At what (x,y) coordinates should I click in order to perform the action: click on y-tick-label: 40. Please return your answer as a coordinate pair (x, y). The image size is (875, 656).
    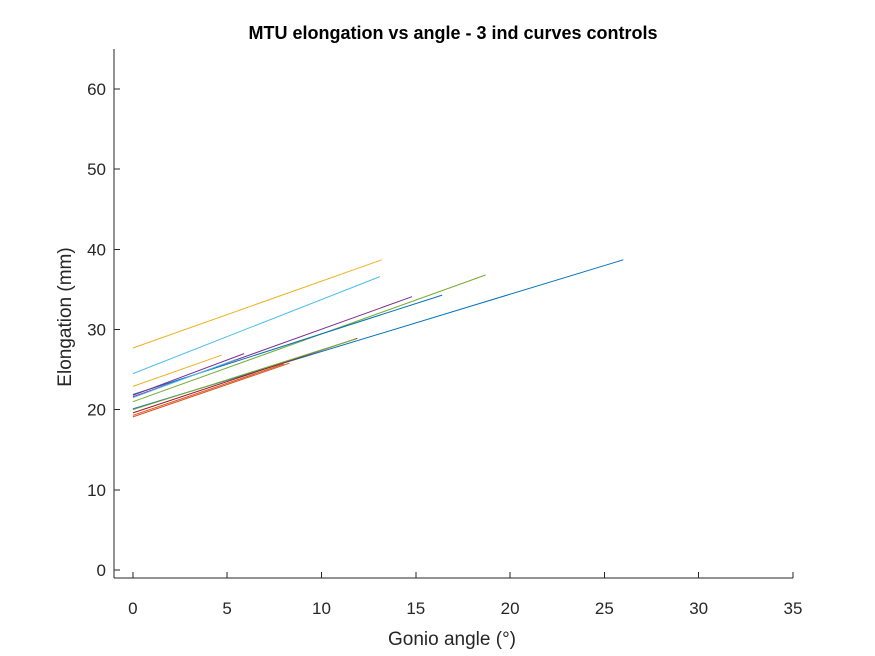
    Looking at the image, I should click on (96, 249).